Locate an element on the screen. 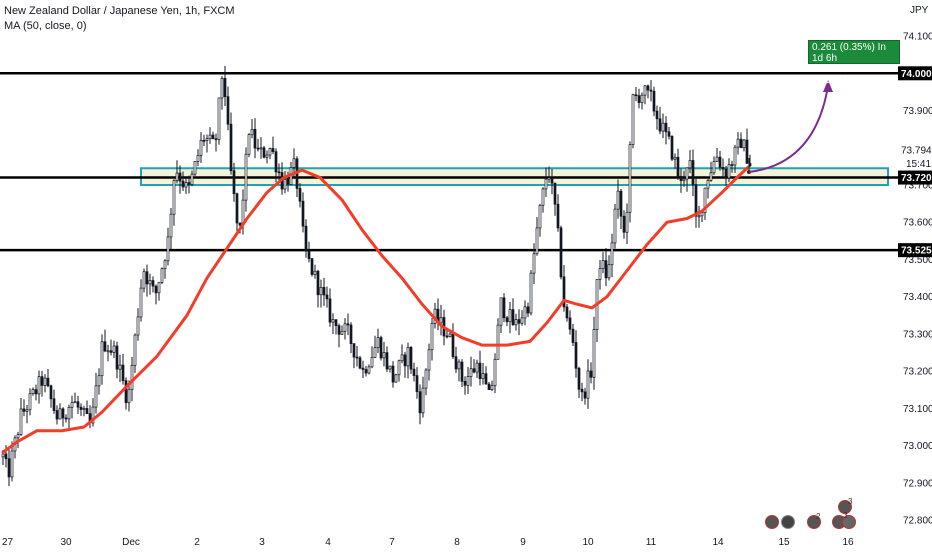 Image resolution: width=932 pixels, height=555 pixels. price-tick-label: 73.000 is located at coordinates (917, 446).